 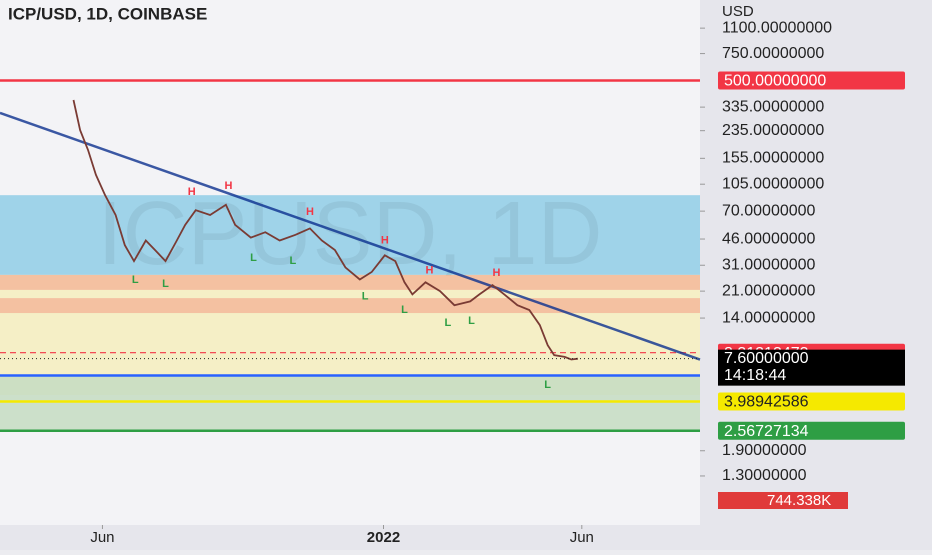 I want to click on y-tick-label: 750.00000000, so click(x=773, y=53).